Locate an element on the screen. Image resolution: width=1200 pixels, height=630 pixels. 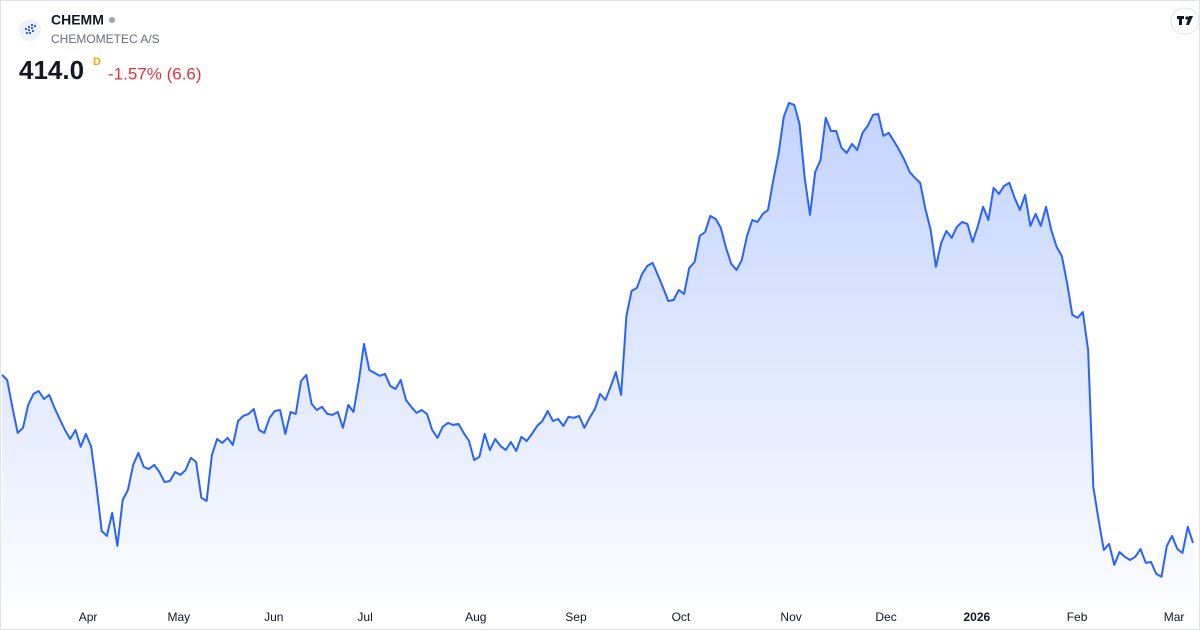
x-tick-label: 2026 is located at coordinates (976, 617).